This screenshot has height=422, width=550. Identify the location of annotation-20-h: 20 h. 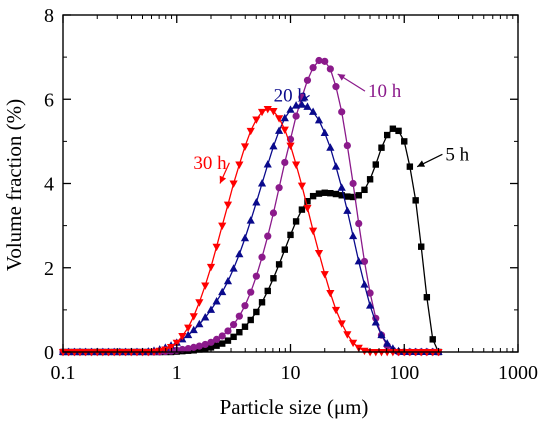
(292, 95).